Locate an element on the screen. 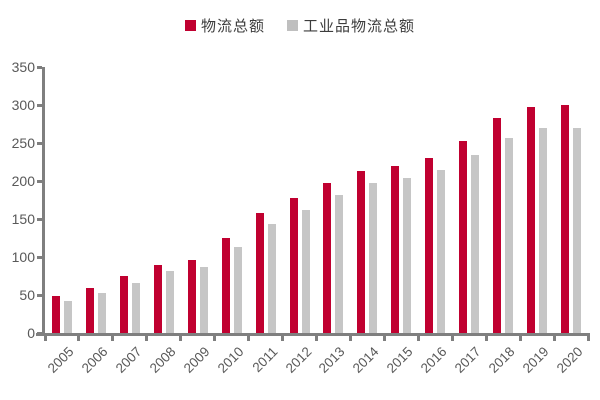  bar-工业品物流总额-2005 is located at coordinates (67, 316).